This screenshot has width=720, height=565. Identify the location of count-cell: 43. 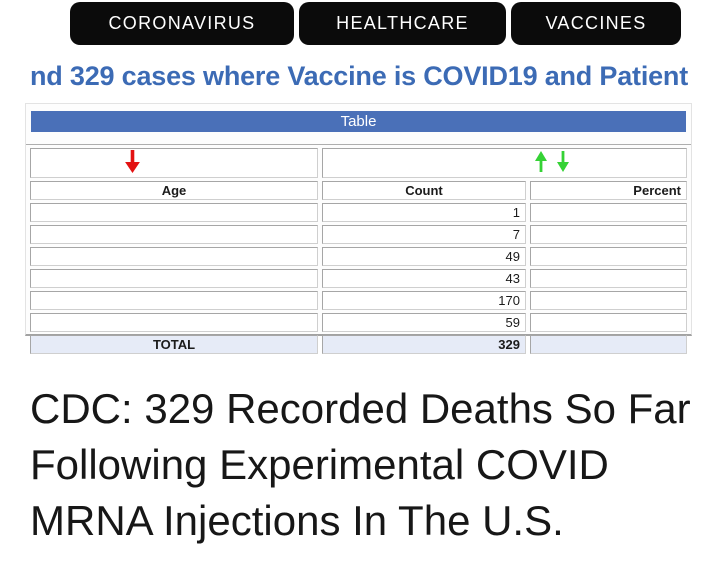
(424, 278).